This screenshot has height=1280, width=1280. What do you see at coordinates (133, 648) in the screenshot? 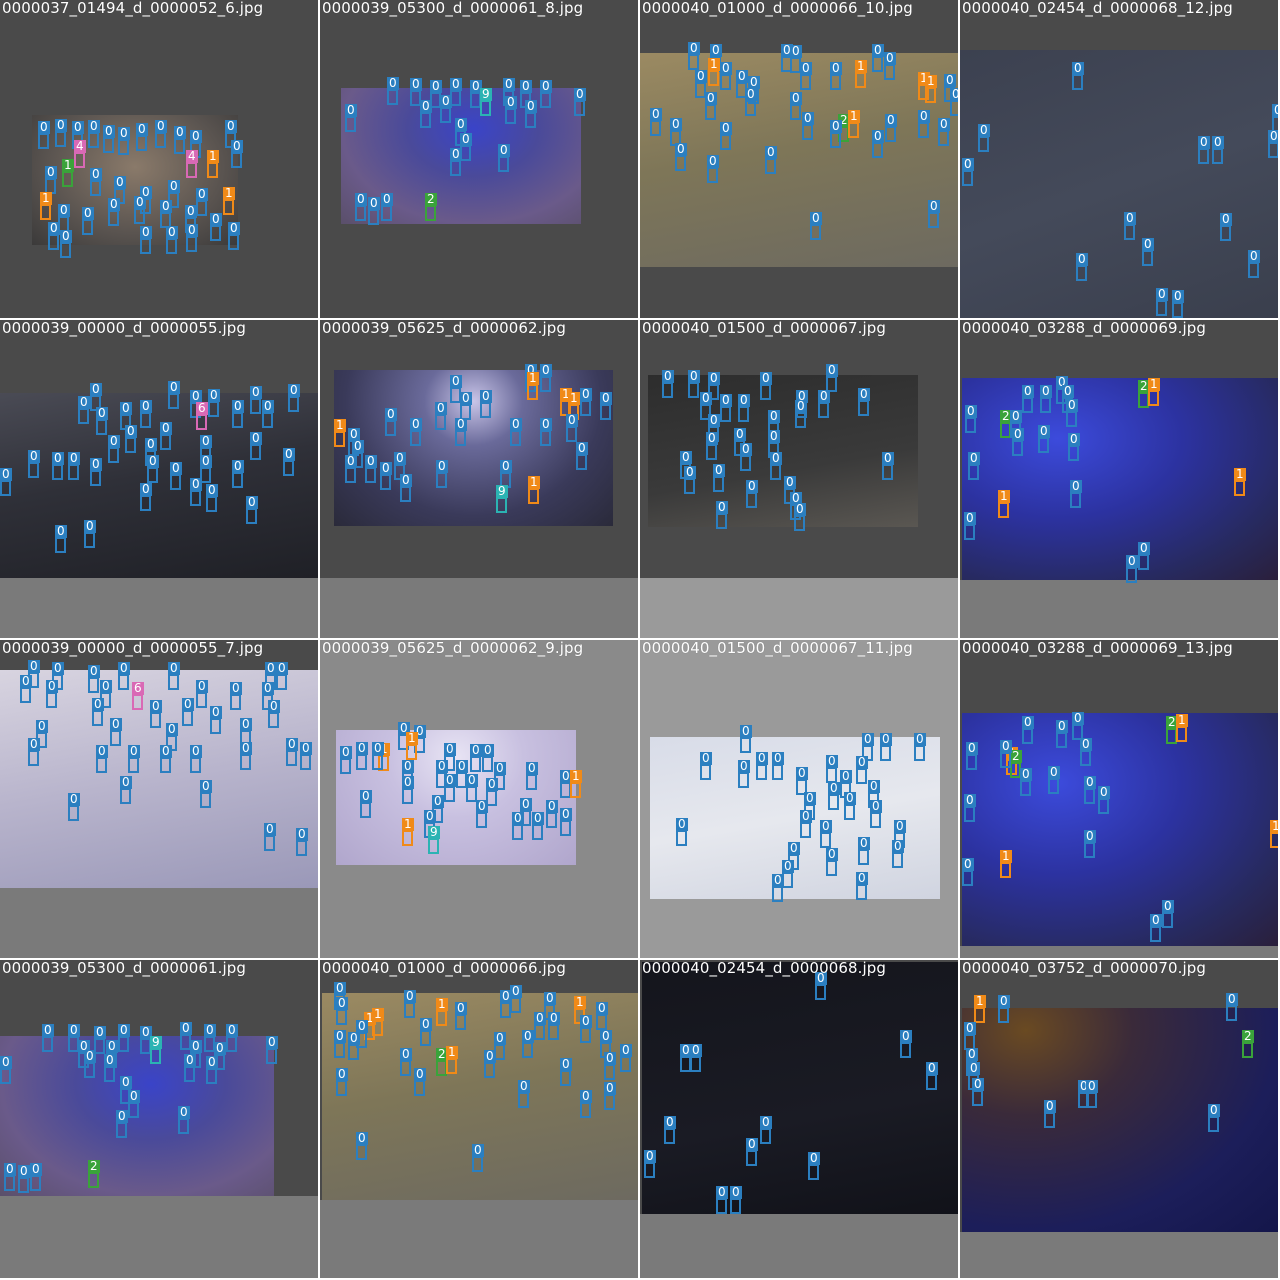
I see `tile-filename: 0000039_00000_d_0000055_7.jpg` at bounding box center [133, 648].